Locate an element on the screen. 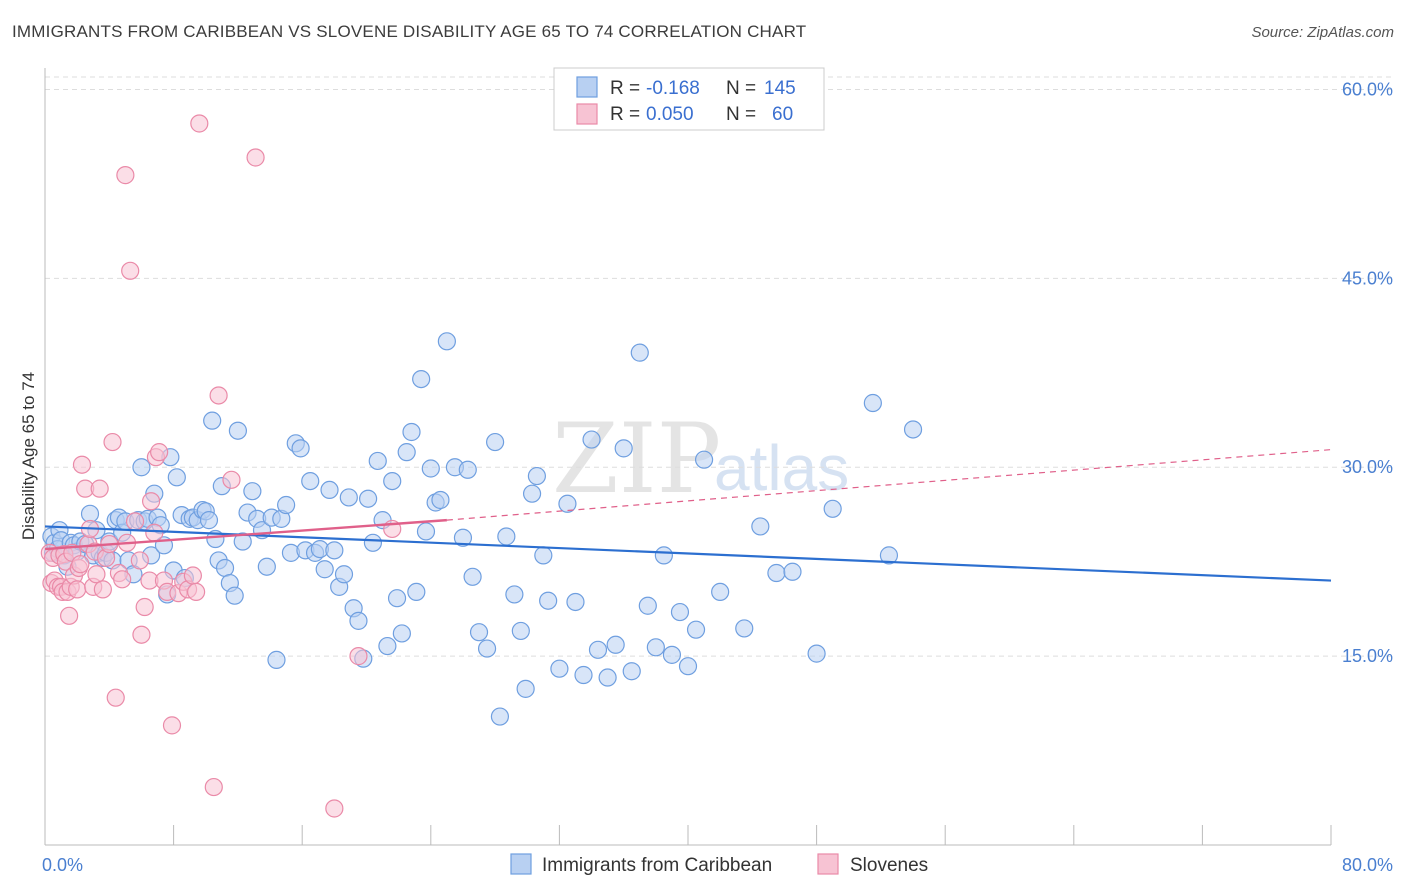  legend-swatch-blue is located at coordinates (587, 87).